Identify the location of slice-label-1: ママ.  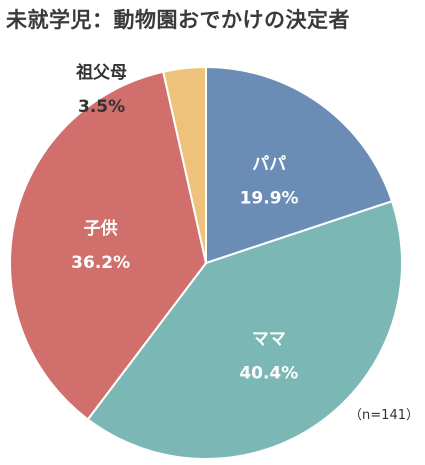
(269, 340).